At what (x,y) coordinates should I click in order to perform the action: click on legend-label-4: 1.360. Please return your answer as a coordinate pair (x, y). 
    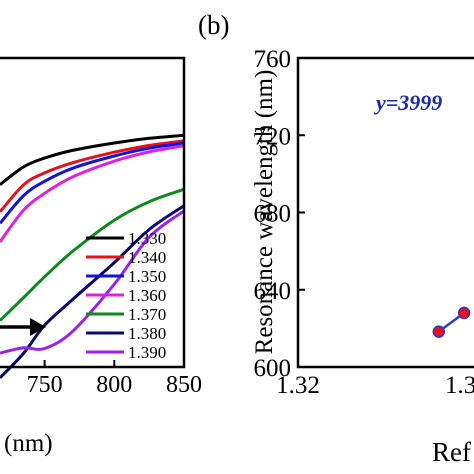
    Looking at the image, I should click on (147, 295).